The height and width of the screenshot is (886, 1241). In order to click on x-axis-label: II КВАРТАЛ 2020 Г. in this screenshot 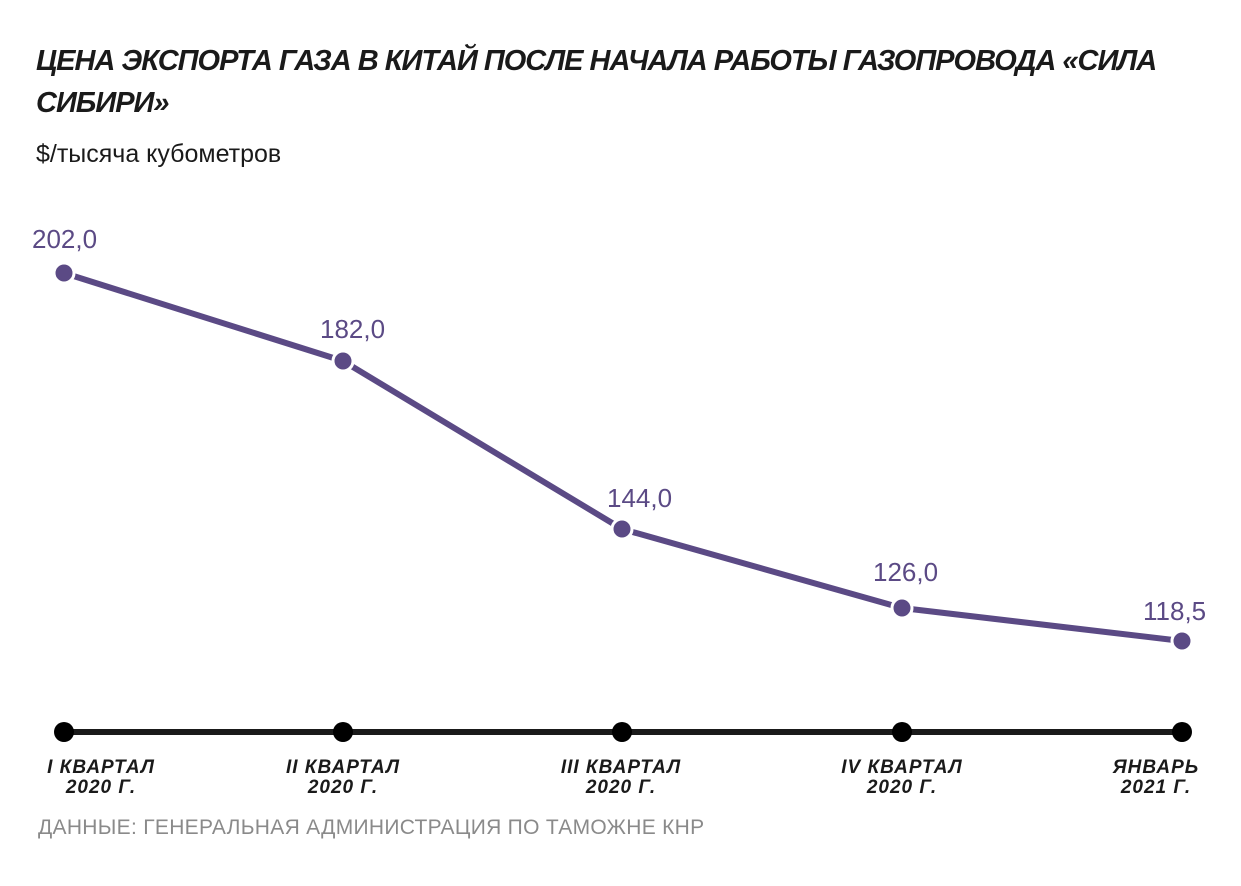, I will do `click(343, 778)`.